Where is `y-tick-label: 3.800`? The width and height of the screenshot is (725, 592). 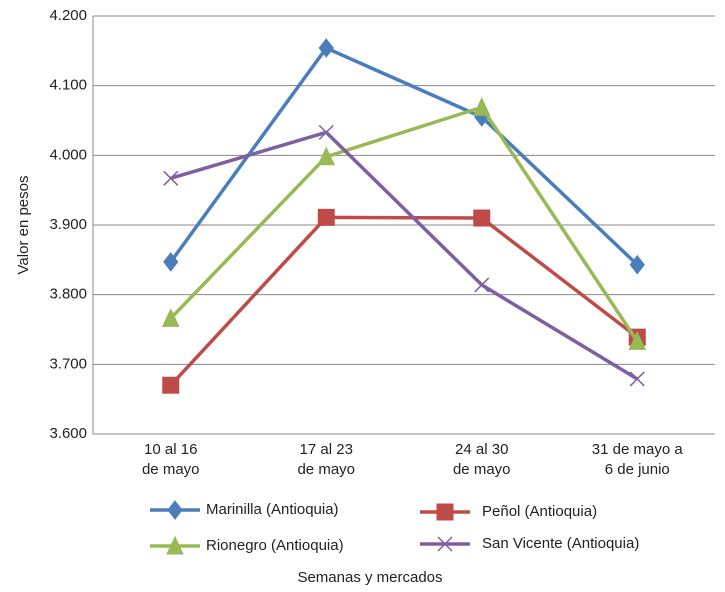 y-tick-label: 3.800 is located at coordinates (68, 294).